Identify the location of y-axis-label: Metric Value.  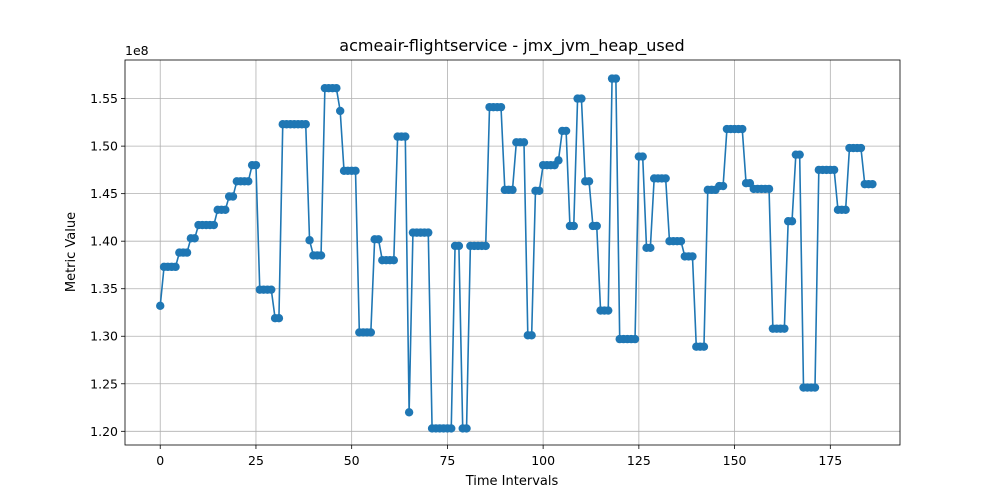
(71, 252).